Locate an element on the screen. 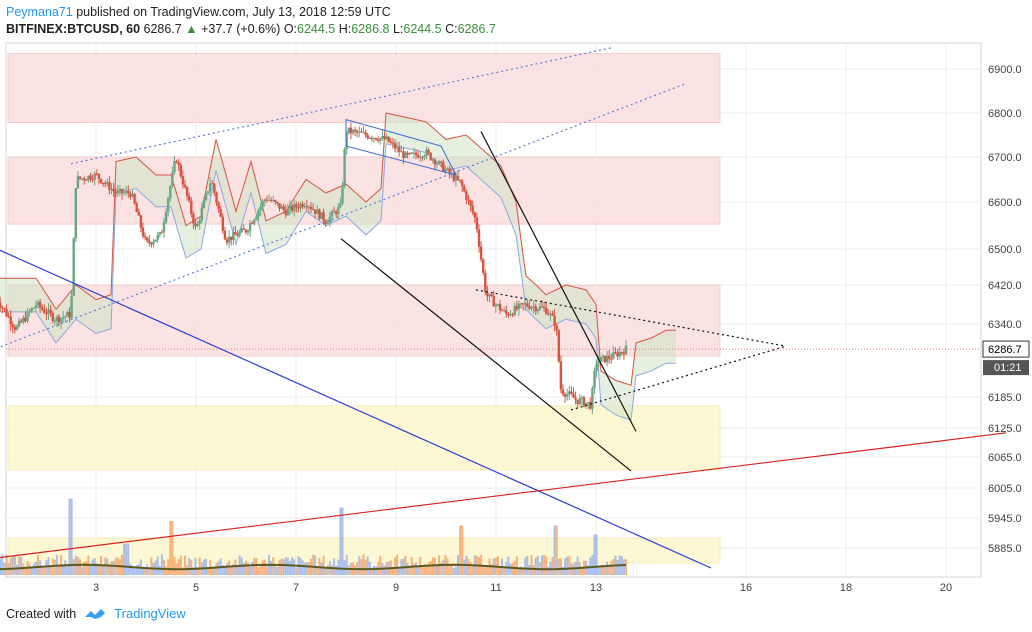 This screenshot has width=1032, height=632. y-axis-label: 6500.0 is located at coordinates (1005, 250).